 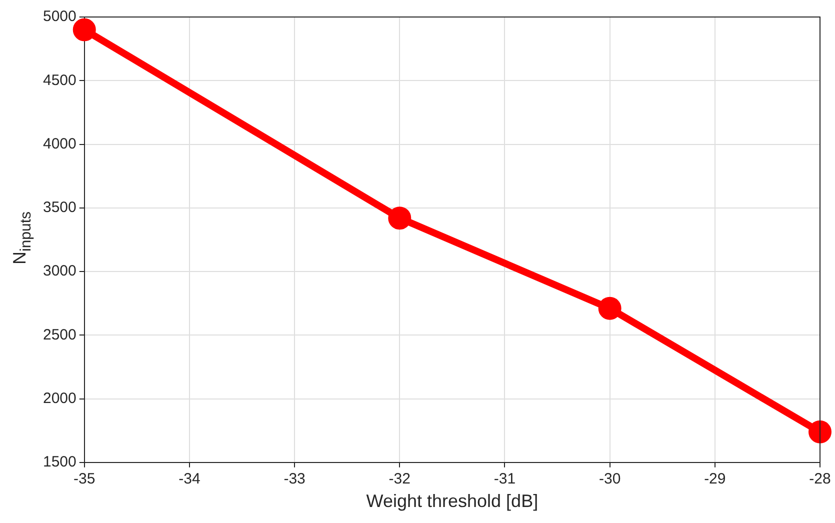 I want to click on x-tick-label: -35, so click(x=85, y=479).